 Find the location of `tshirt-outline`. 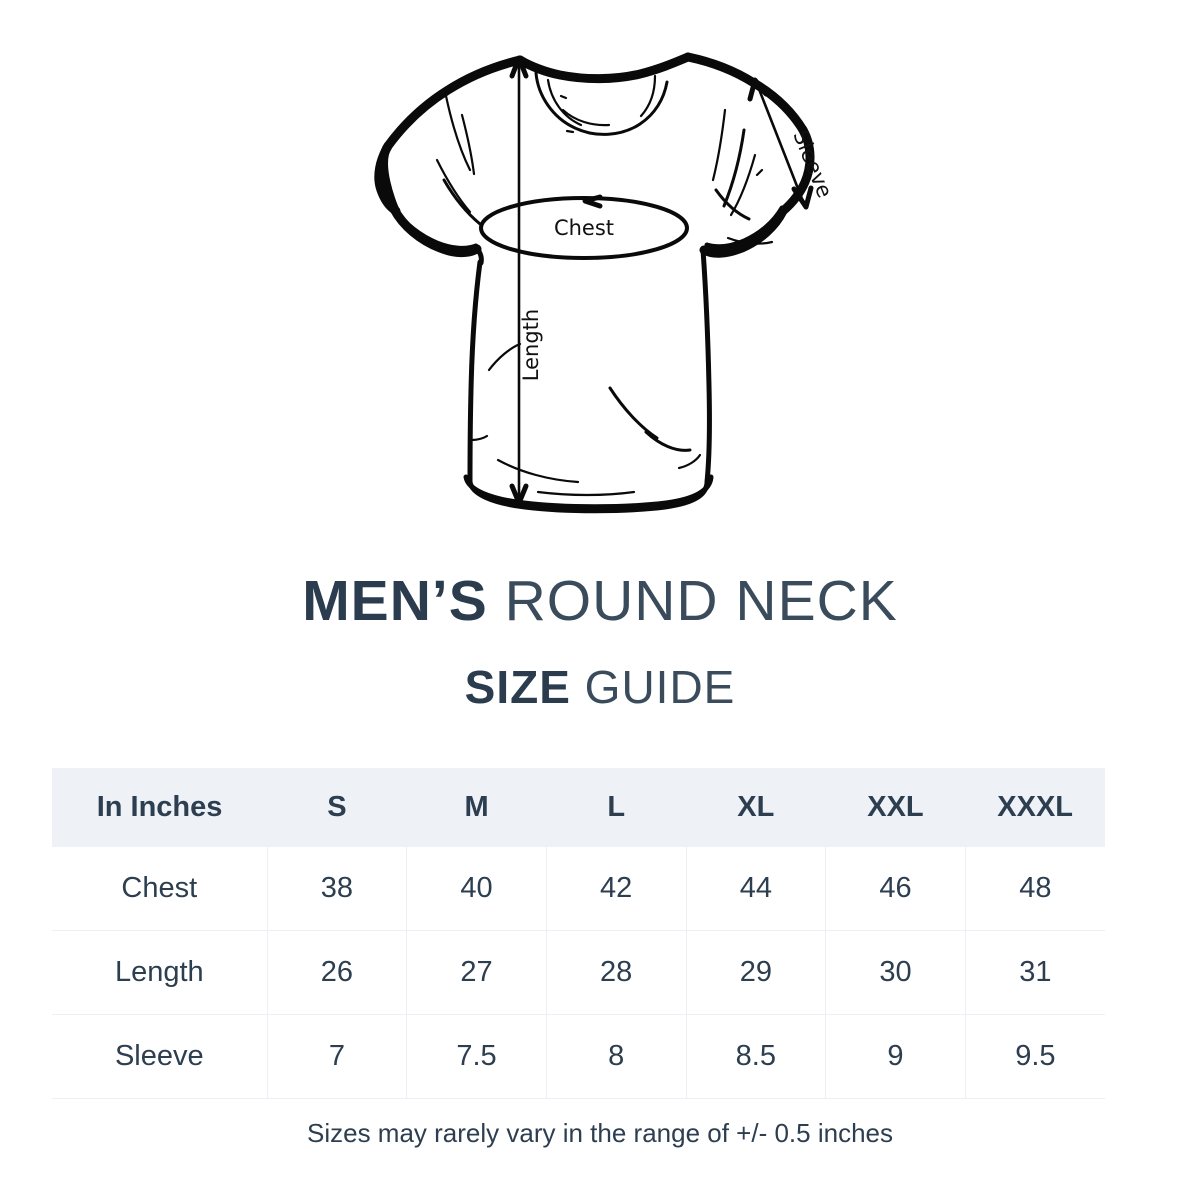

tshirt-outline is located at coordinates (594, 283).